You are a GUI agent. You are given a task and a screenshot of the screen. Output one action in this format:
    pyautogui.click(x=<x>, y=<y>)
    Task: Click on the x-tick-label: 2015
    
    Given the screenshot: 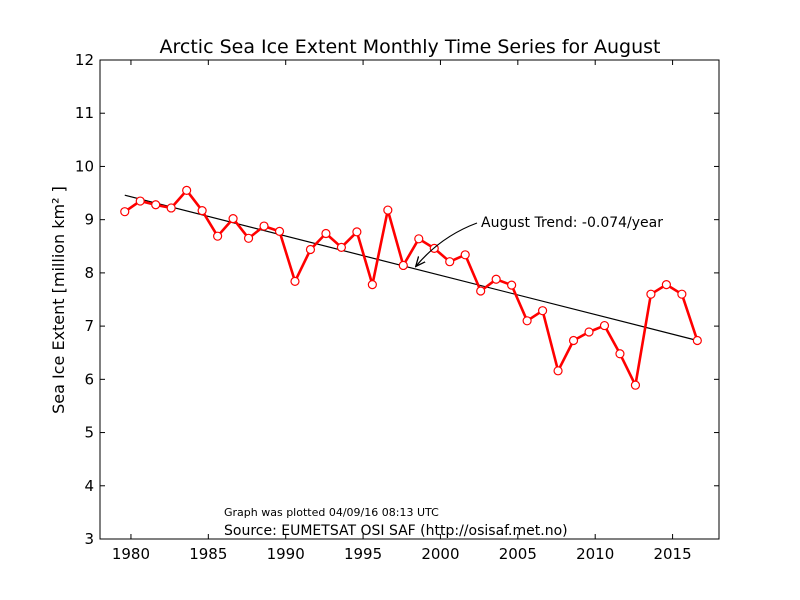 What is the action you would take?
    pyautogui.click(x=672, y=554)
    